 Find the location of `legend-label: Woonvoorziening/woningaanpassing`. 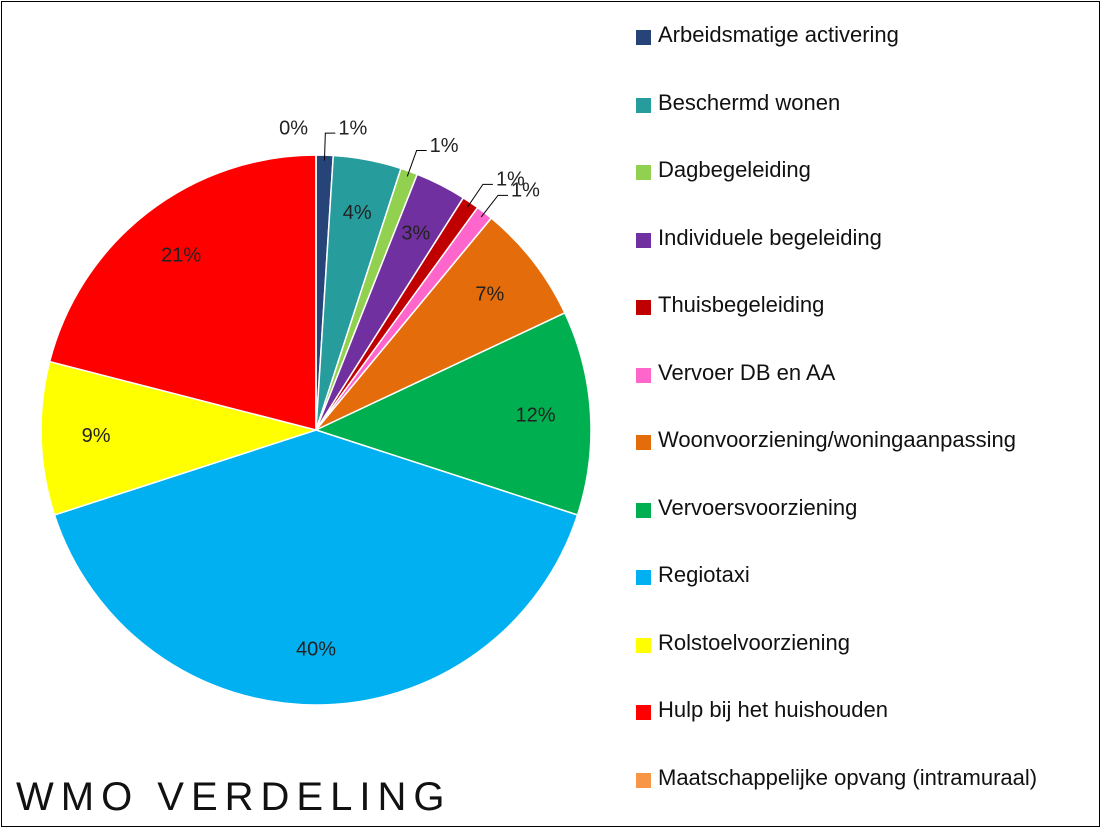

legend-label: Woonvoorziening/woningaanpassing is located at coordinates (837, 439).